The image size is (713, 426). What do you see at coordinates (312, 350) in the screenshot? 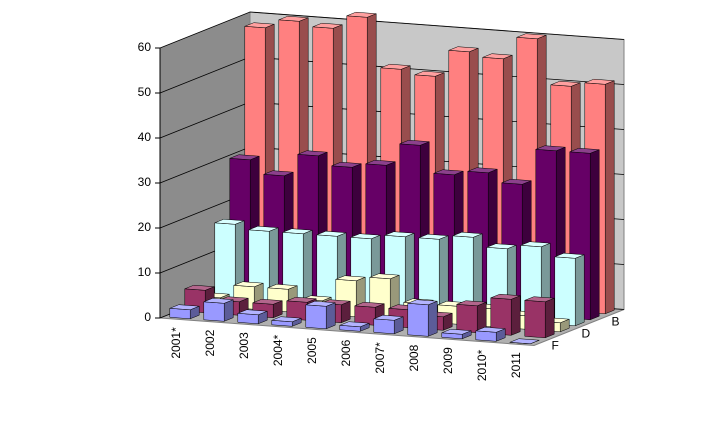
I see `x-tick-label: 2005` at bounding box center [312, 350].